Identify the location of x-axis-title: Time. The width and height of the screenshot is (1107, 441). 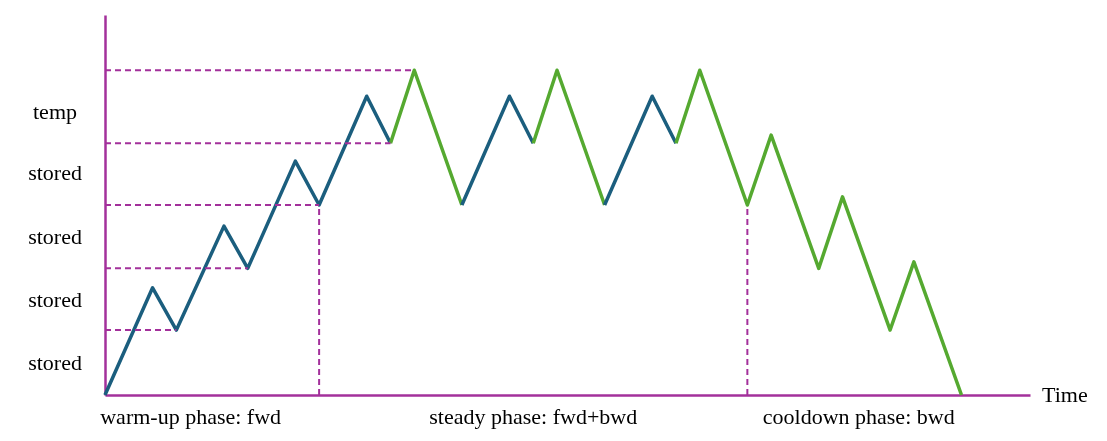
(1065, 394).